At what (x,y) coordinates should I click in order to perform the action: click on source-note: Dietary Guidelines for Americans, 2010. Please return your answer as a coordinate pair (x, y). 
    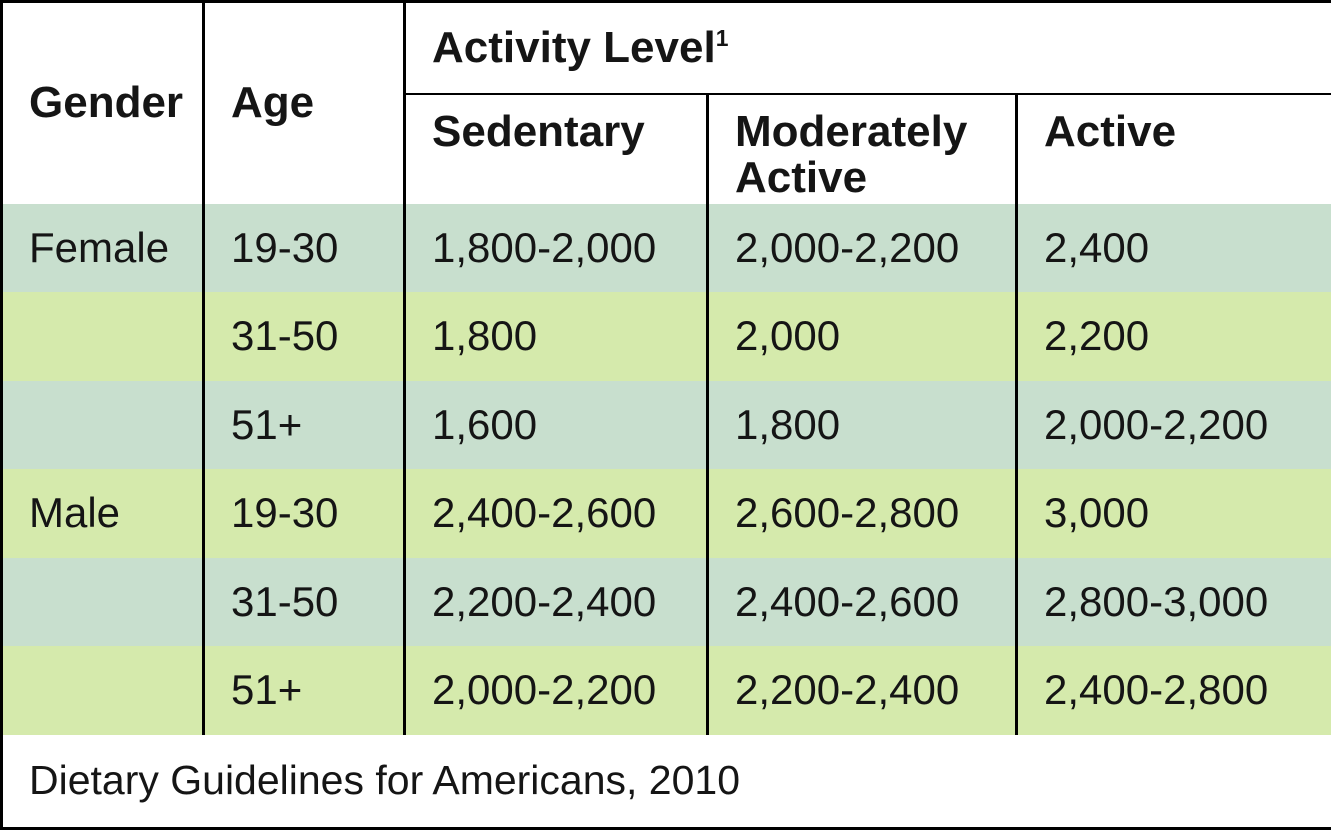
    Looking at the image, I should click on (666, 781).